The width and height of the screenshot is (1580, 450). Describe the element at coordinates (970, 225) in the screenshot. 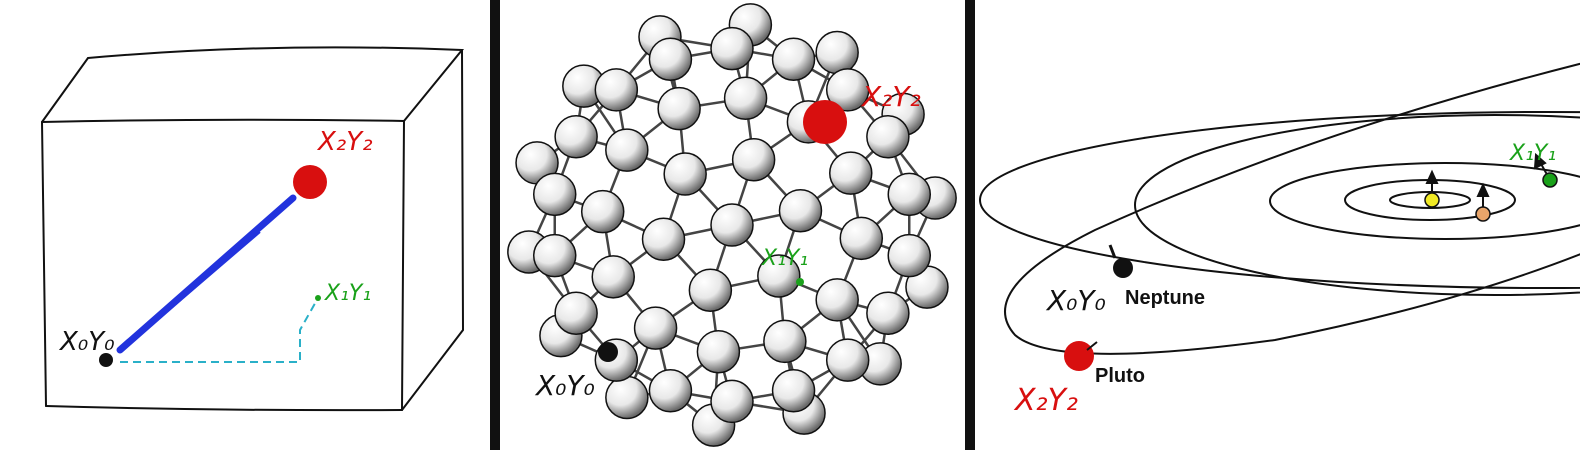

I see `divider-right` at that location.